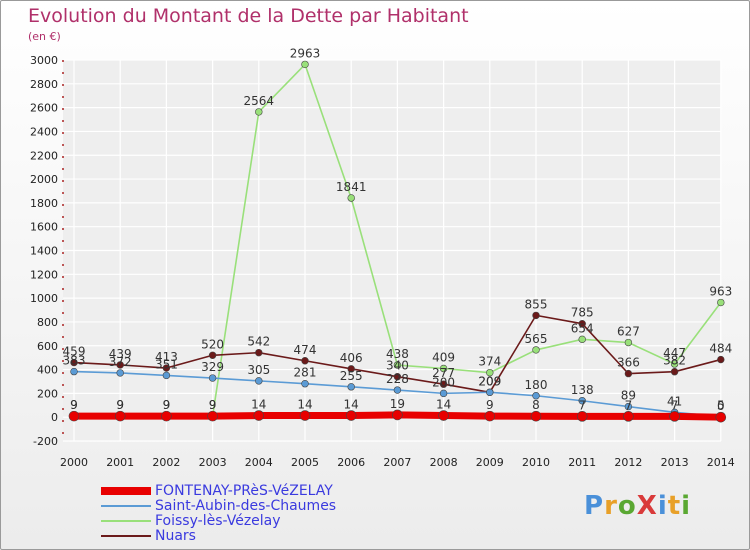 The height and width of the screenshot is (550, 750). I want to click on x-tick-label: 2001, so click(120, 462).